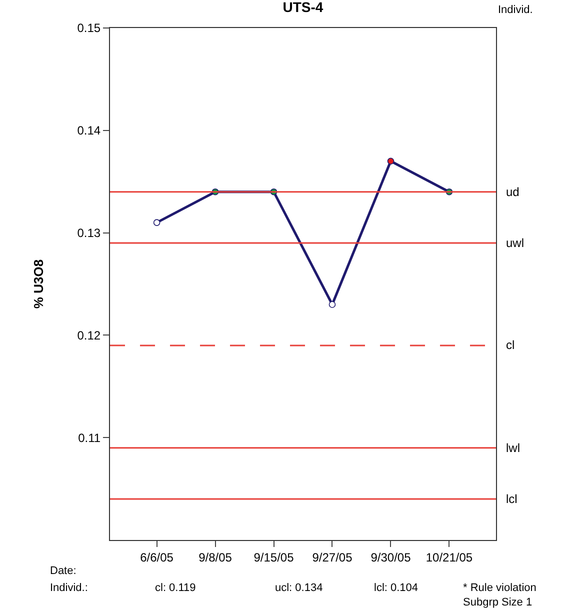 This screenshot has height=610, width=562. I want to click on text: cl: 0.119, so click(175, 588).